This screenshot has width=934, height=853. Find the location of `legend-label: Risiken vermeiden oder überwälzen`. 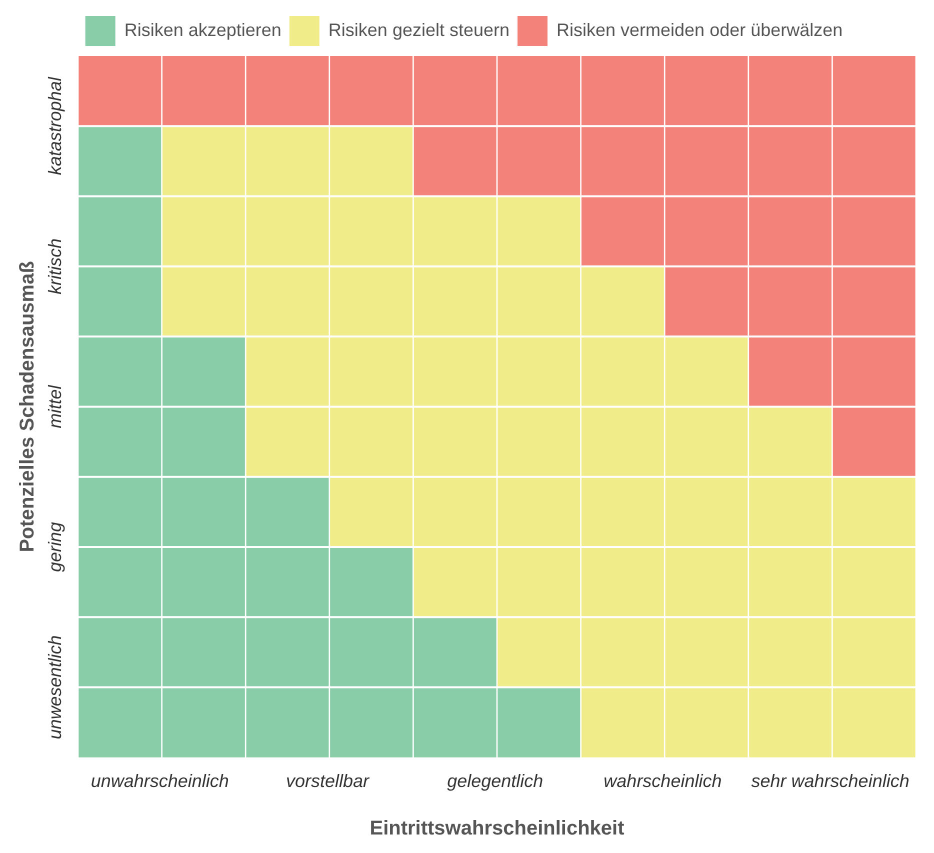

legend-label: Risiken vermeiden oder überwälzen is located at coordinates (699, 30).